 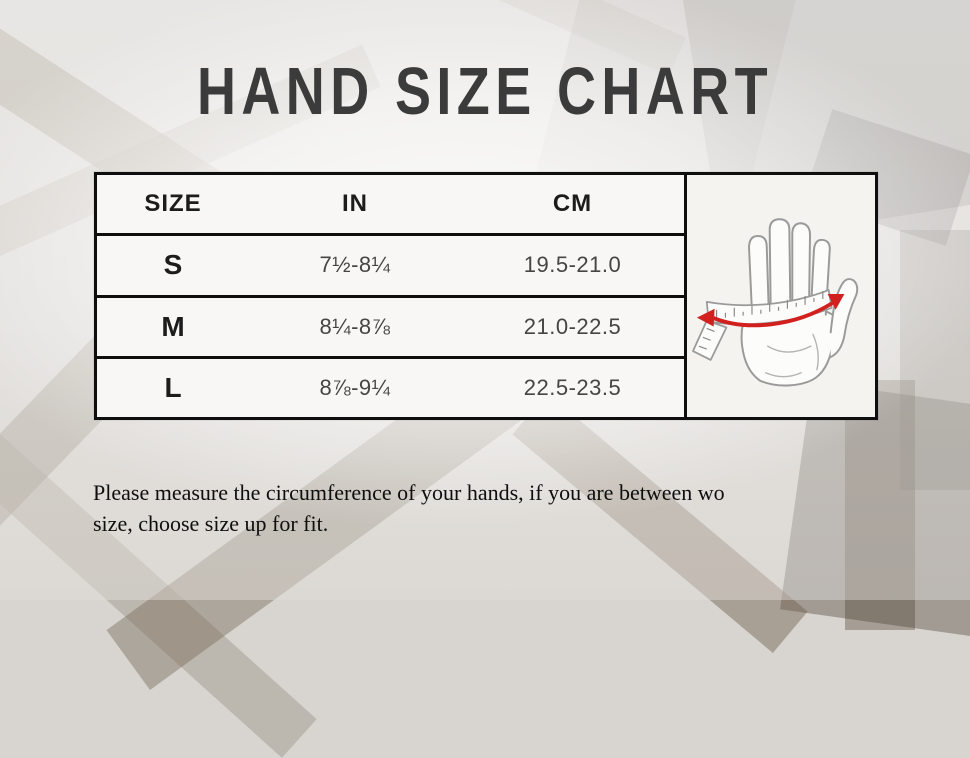 What do you see at coordinates (792, 355) in the screenshot?
I see `palm-creases` at bounding box center [792, 355].